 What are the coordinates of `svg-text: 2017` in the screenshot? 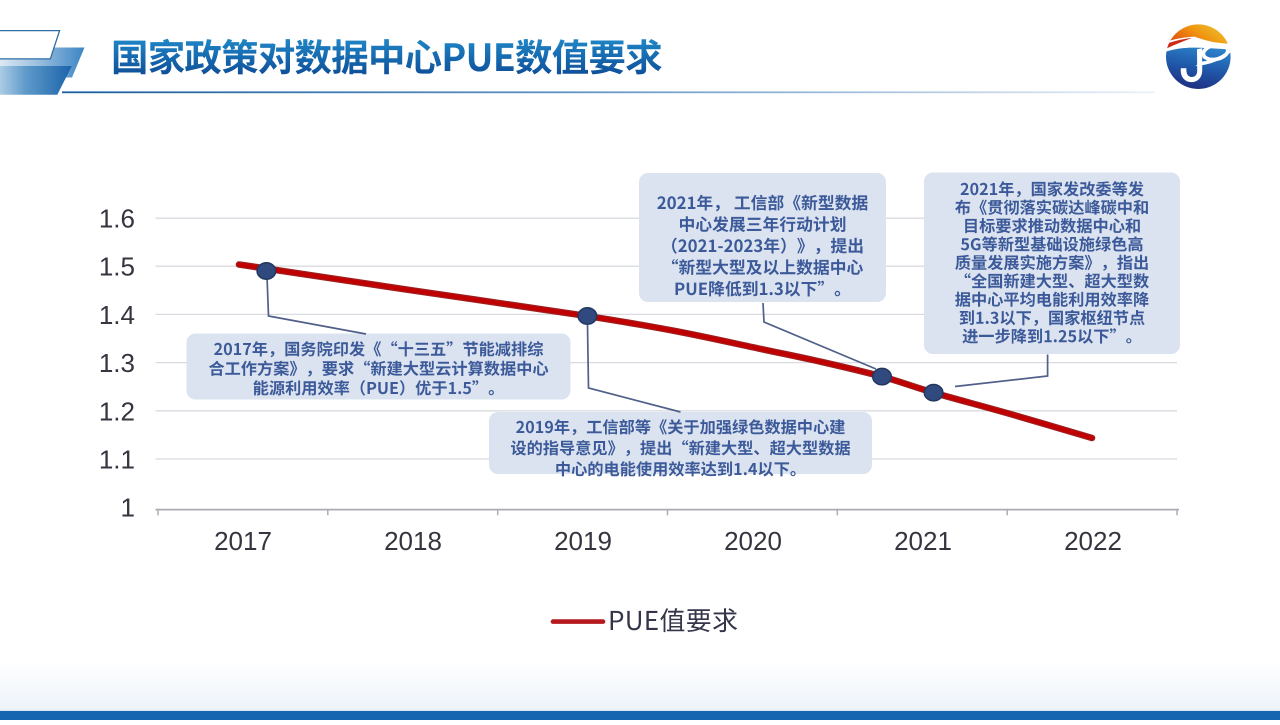 It's located at (243, 541).